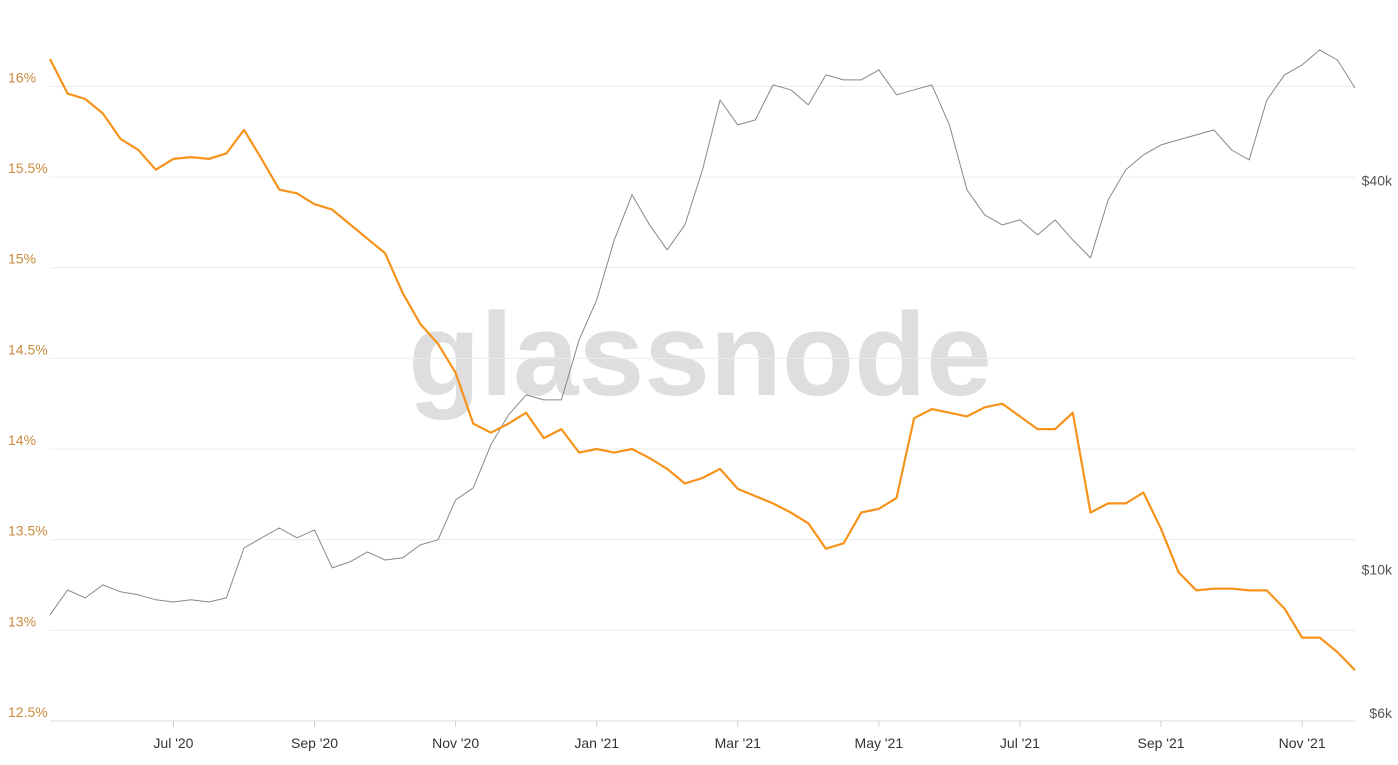 The height and width of the screenshot is (765, 1398). I want to click on x-tick-label: Jul '20, so click(173, 743).